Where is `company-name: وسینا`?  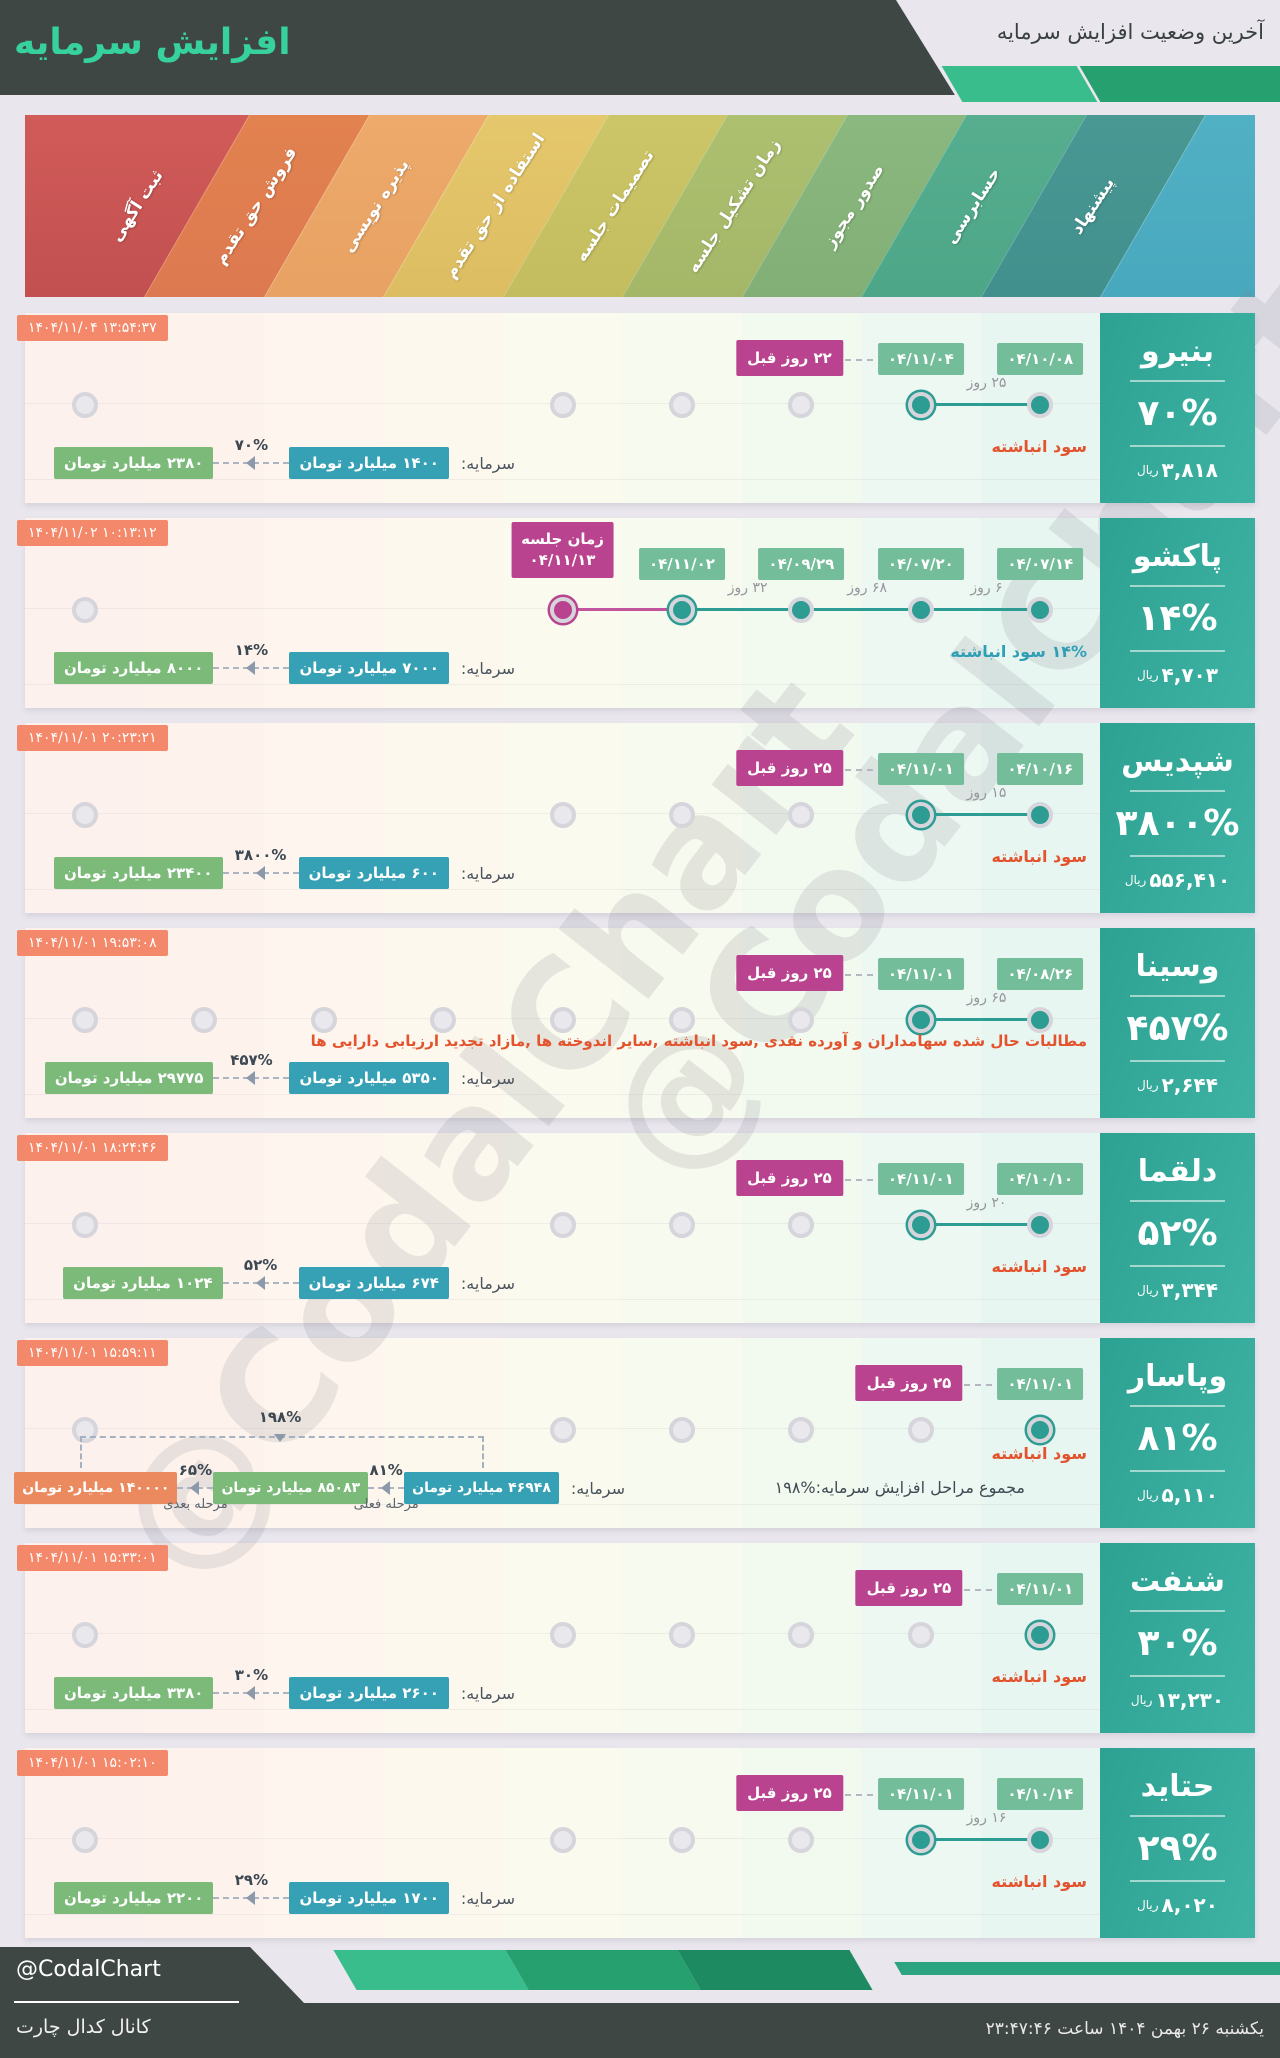 company-name: وسینا is located at coordinates (1177, 966).